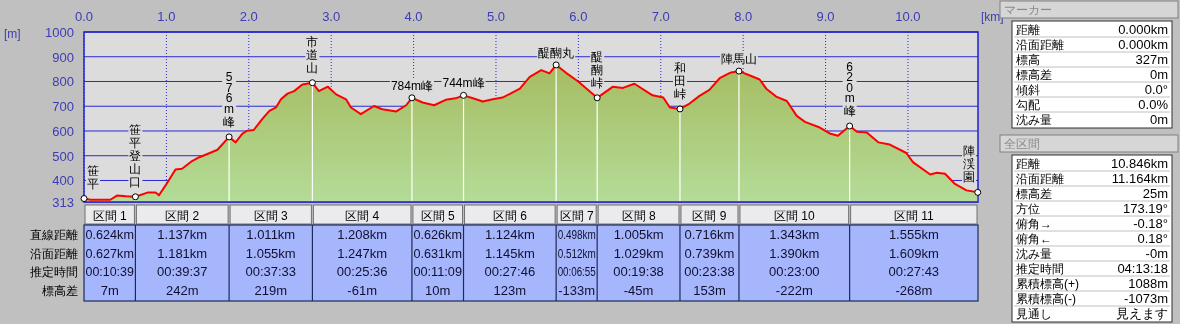 Image resolution: width=1180 pixels, height=324 pixels. What do you see at coordinates (135, 155) in the screenshot?
I see `annotation: 笹平登山口` at bounding box center [135, 155].